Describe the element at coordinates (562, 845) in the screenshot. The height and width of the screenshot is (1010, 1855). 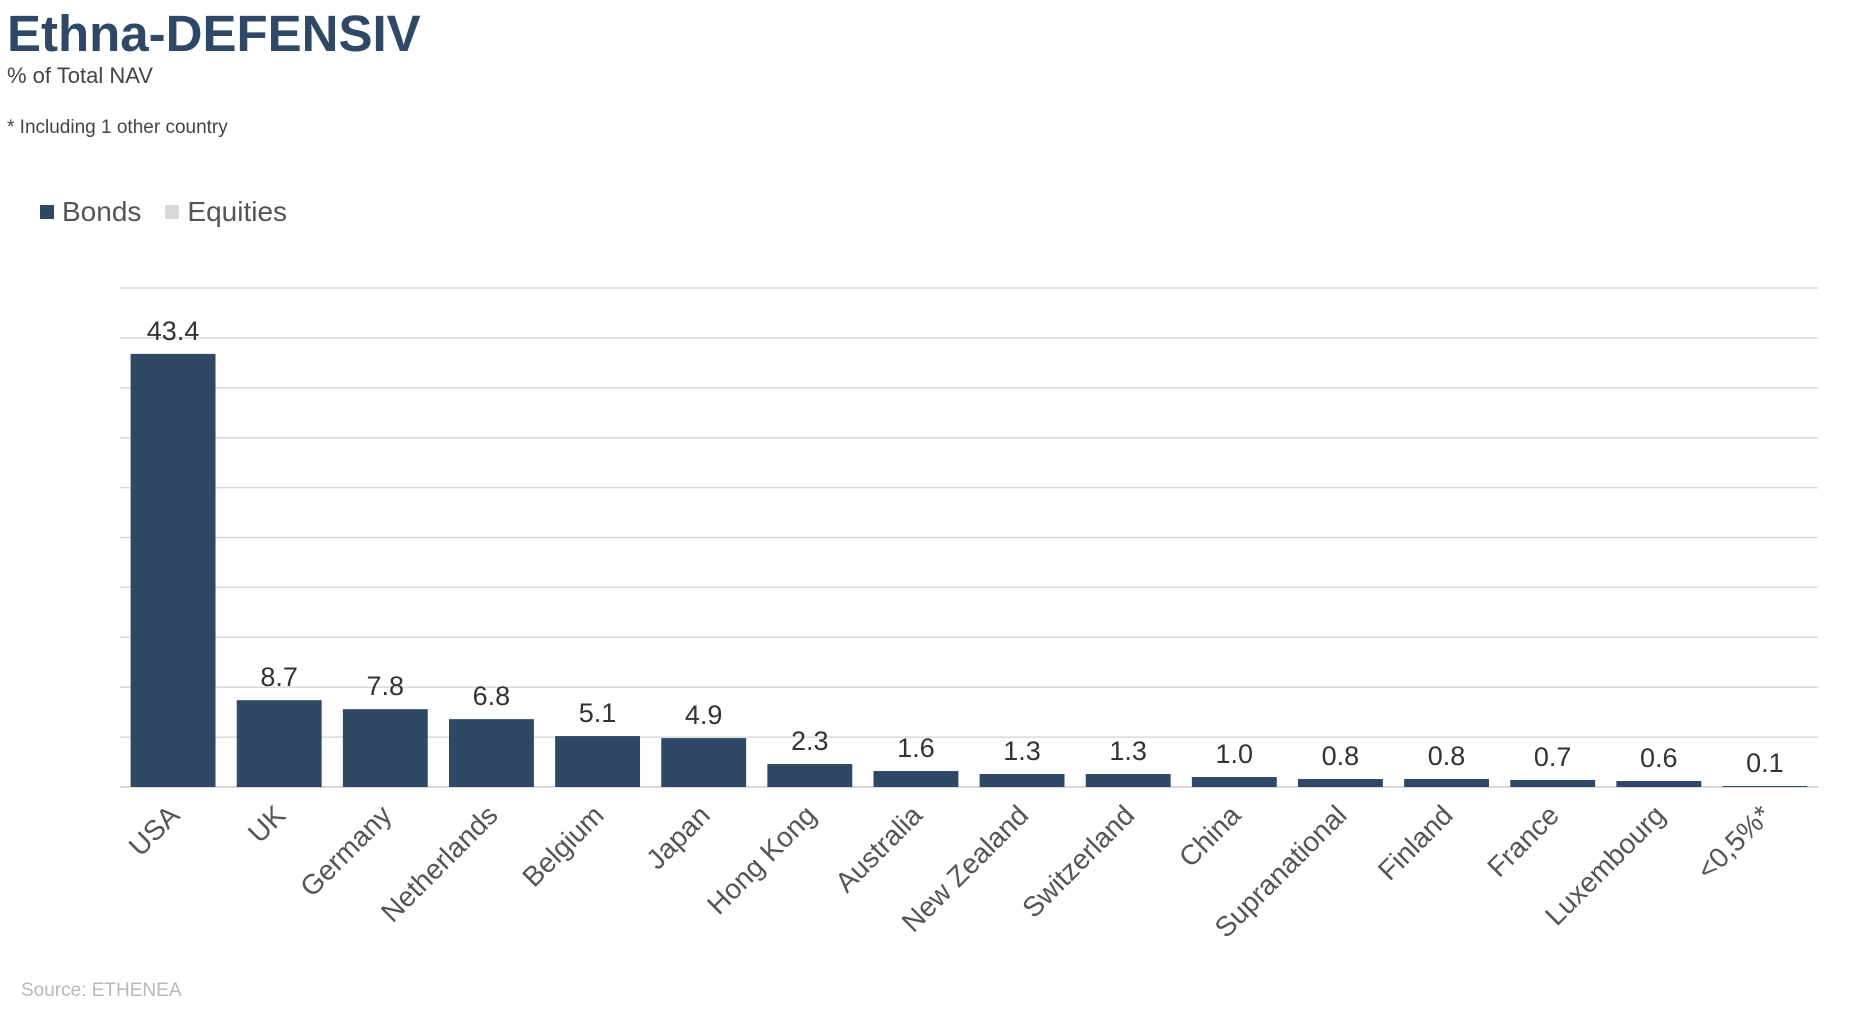
I see `tick-label-4: Belgium` at that location.